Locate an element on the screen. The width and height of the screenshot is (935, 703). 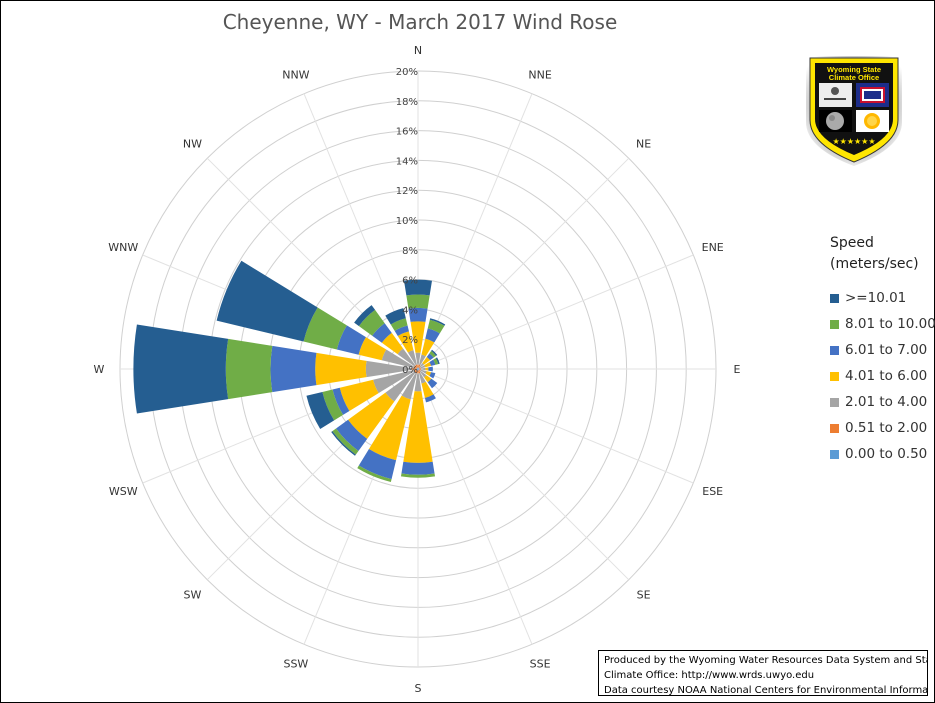
badge-line1: Wyoming State is located at coordinates (854, 69).